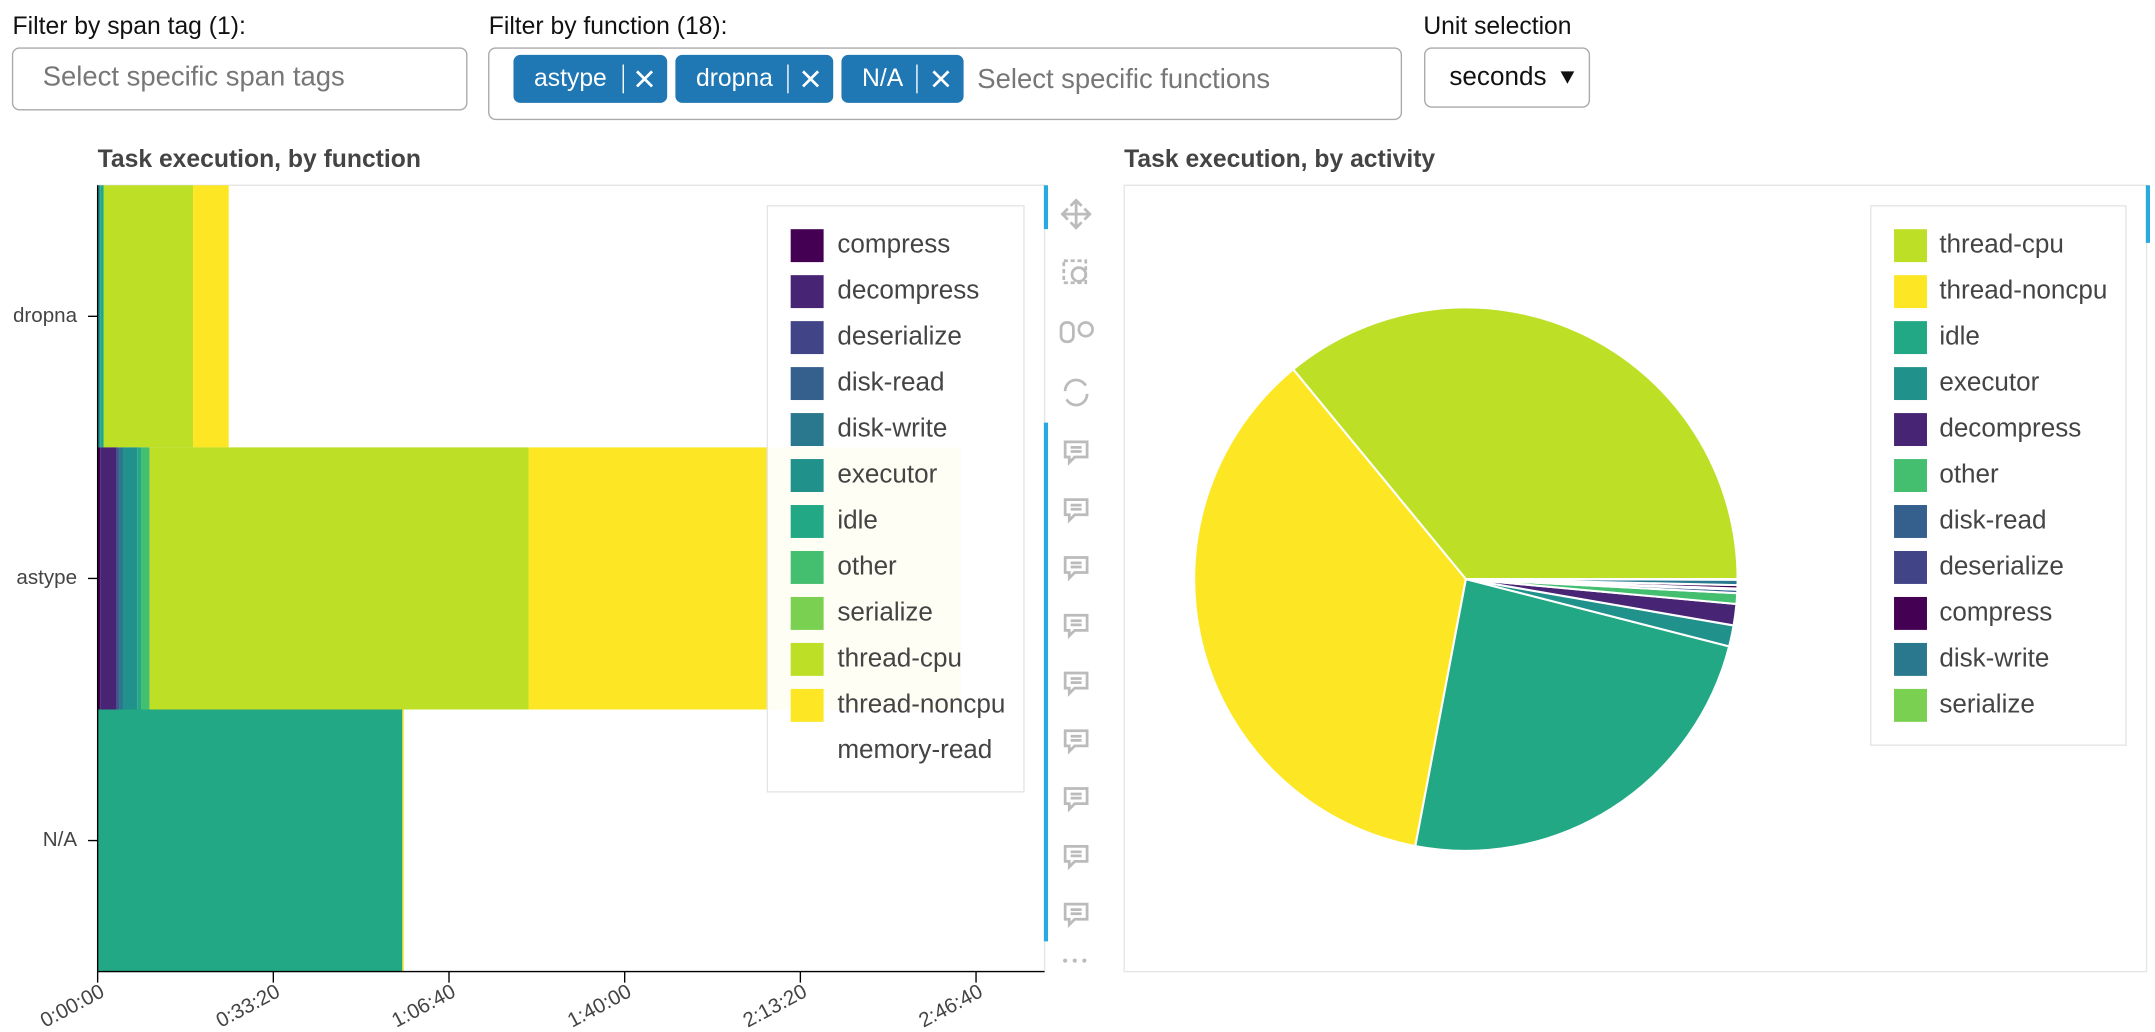 Image resolution: width=2155 pixels, height=1032 pixels. What do you see at coordinates (774, 1006) in the screenshot?
I see `x-tick-label: 2:13:20` at bounding box center [774, 1006].